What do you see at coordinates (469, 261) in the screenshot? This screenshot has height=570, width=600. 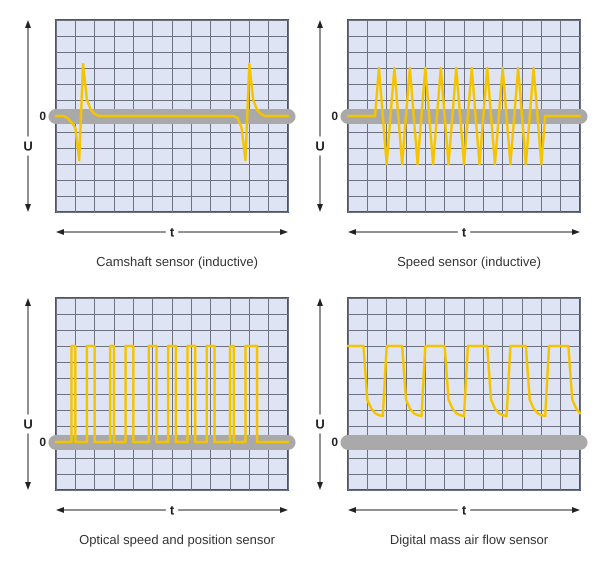 I see `text: Speed sensor (inductive)` at bounding box center [469, 261].